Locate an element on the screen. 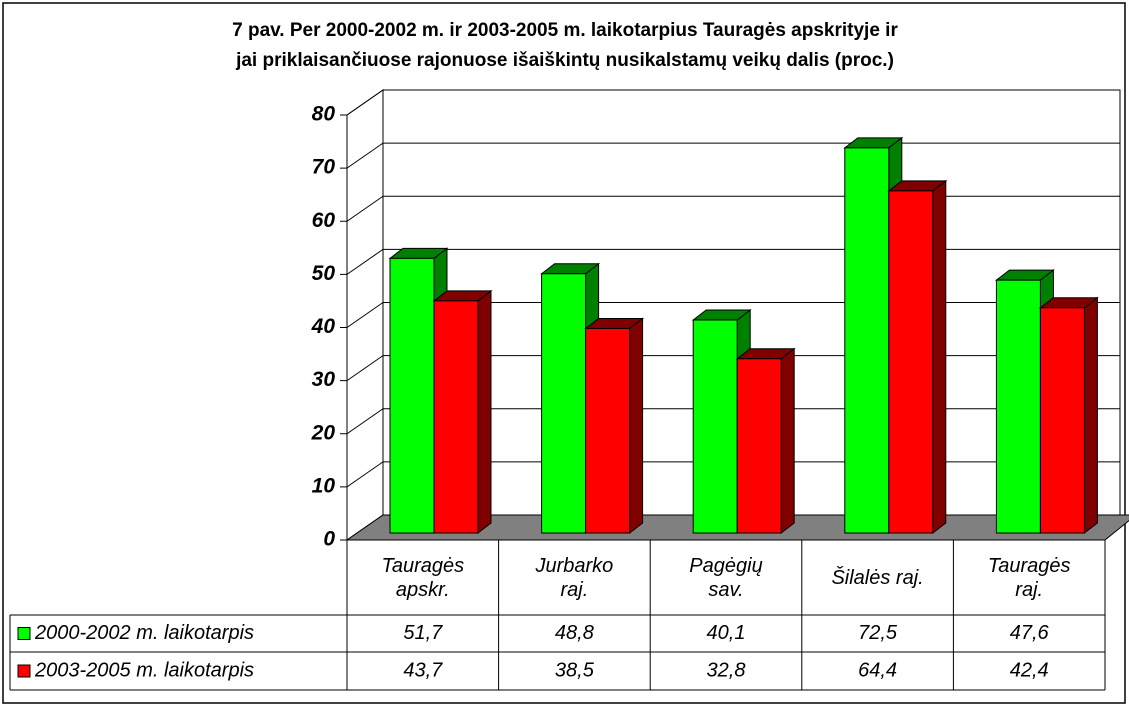 This screenshot has width=1129, height=707. y-tick-label: 10 is located at coordinates (324, 485).